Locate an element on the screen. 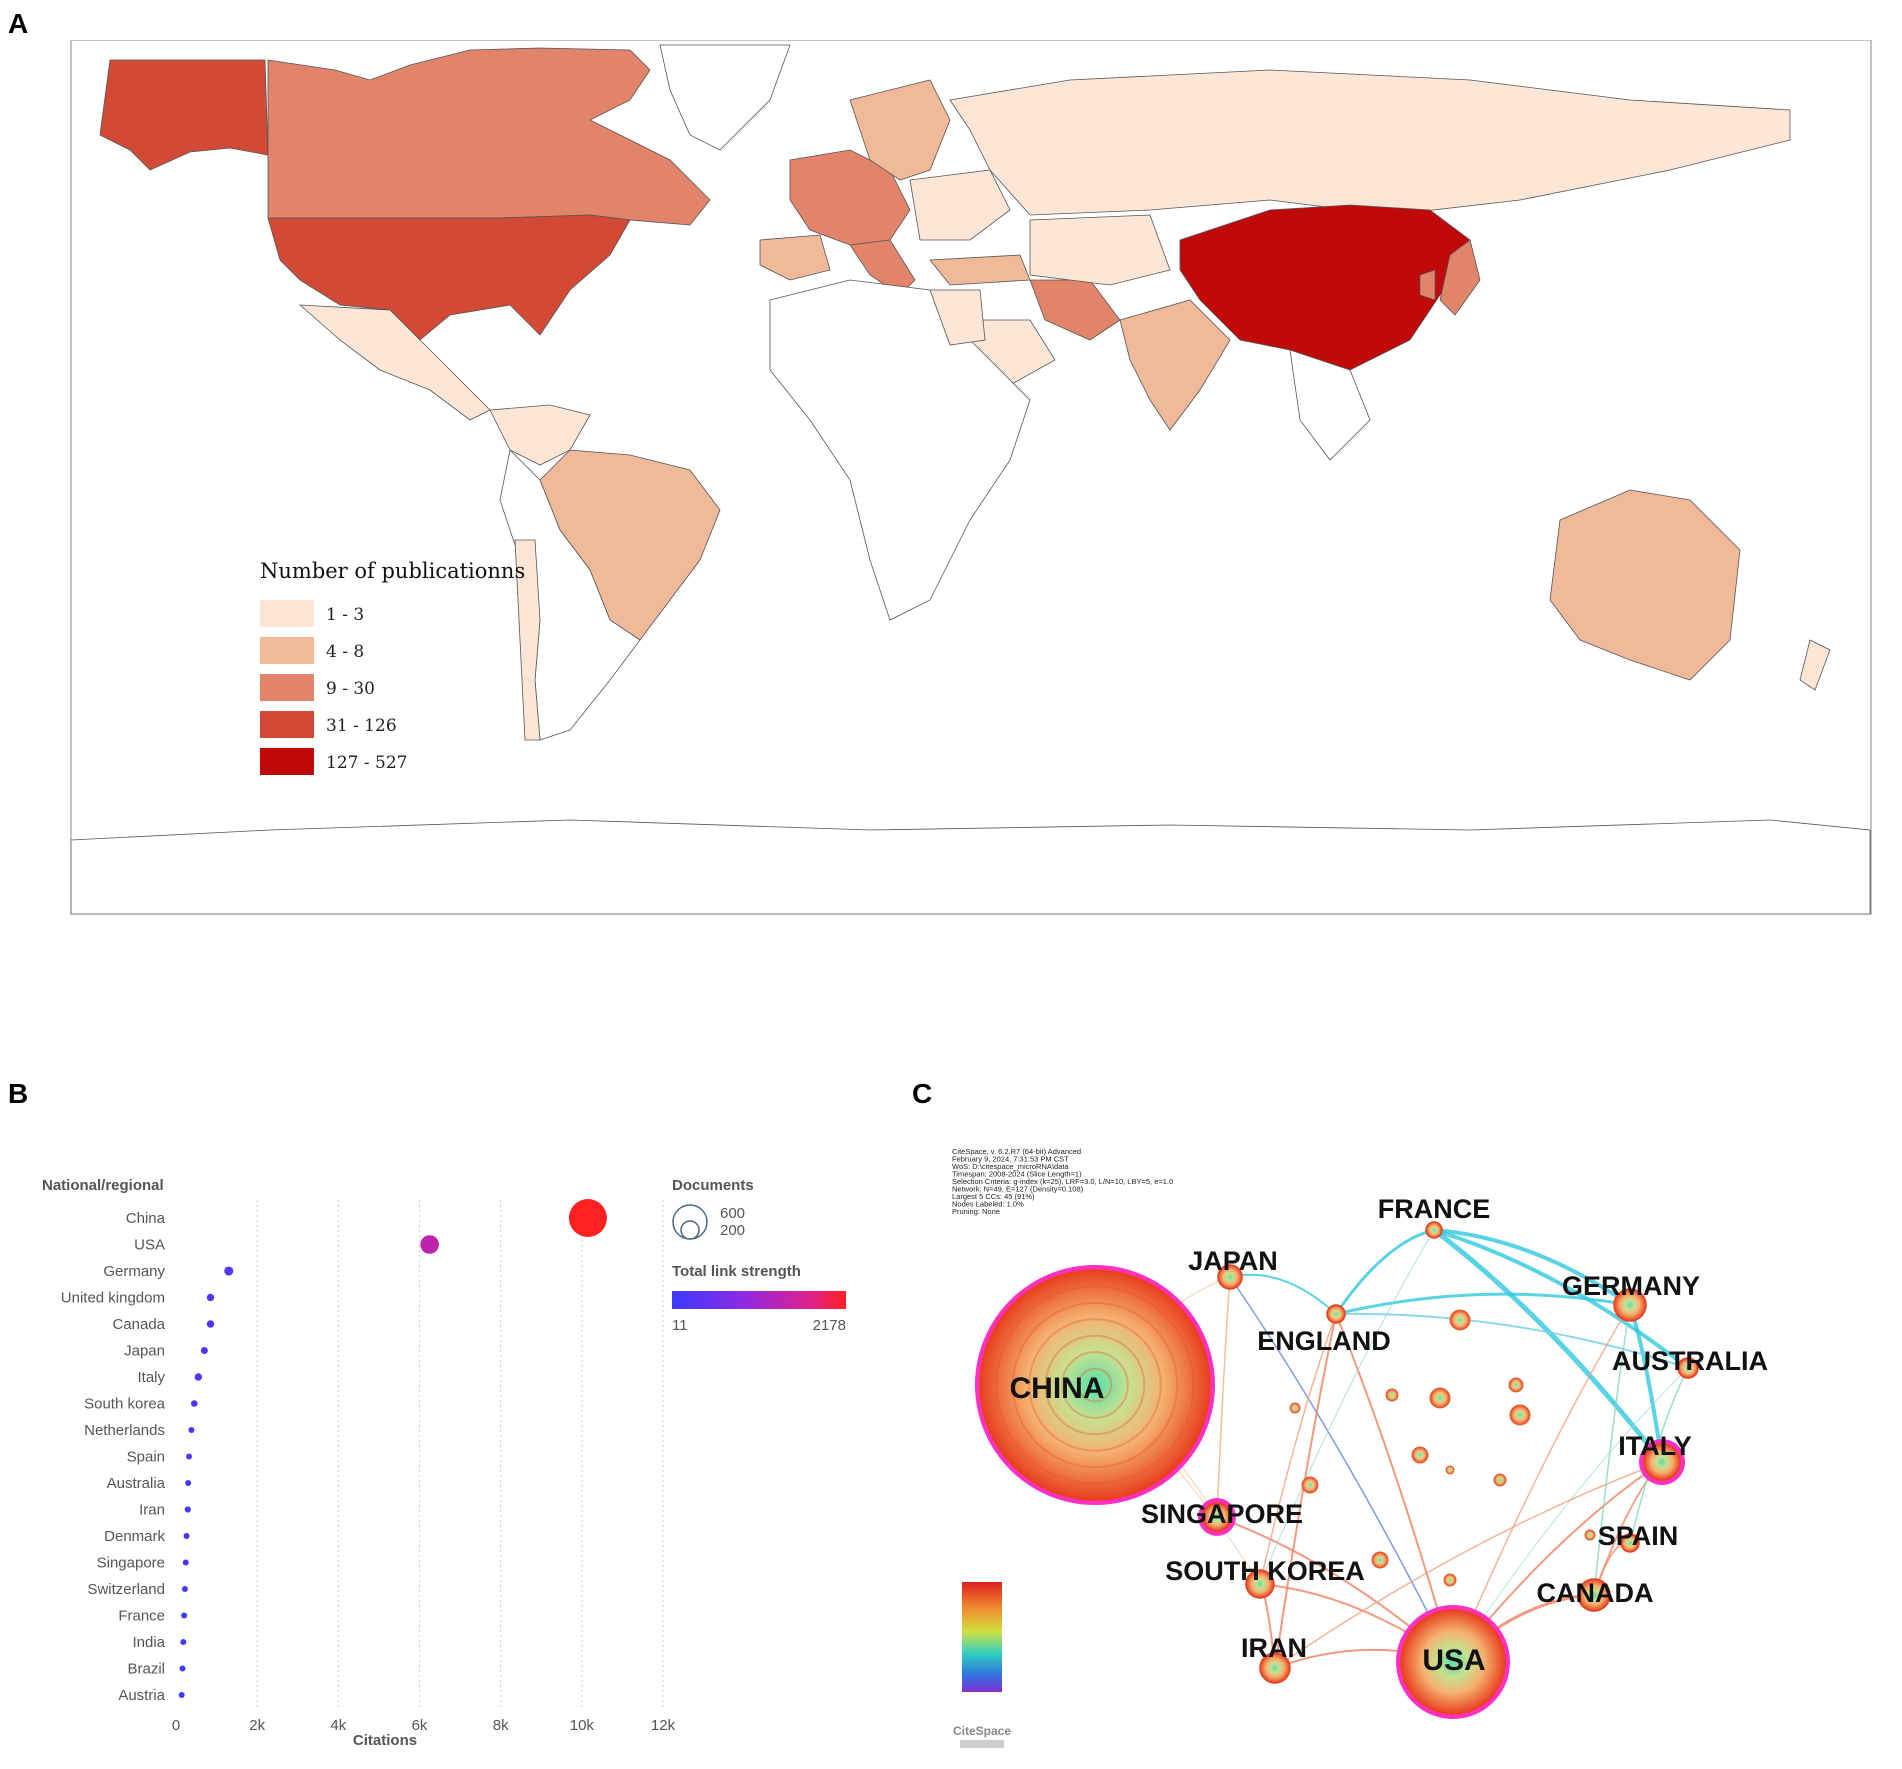 This screenshot has height=1769, width=1902. region-antarctica is located at coordinates (970, 867).